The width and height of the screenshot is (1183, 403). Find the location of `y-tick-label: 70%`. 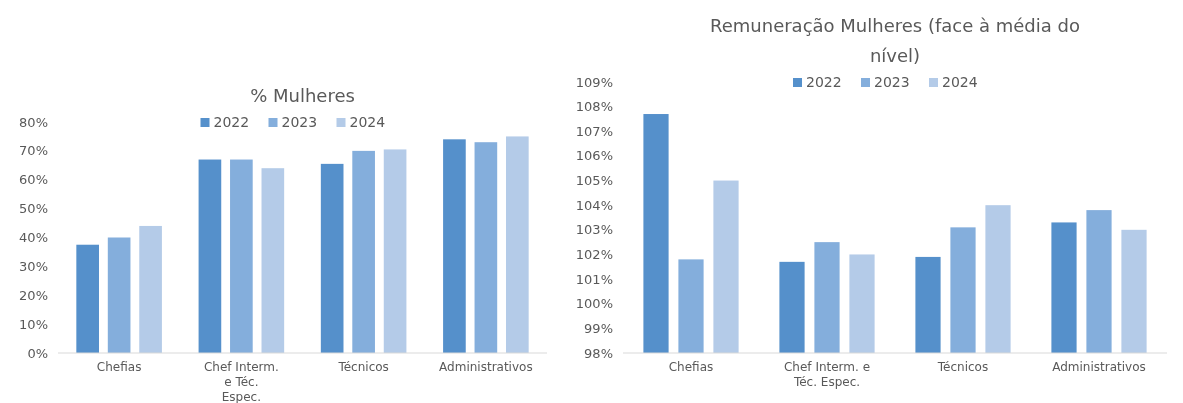

y-tick-label: 70% is located at coordinates (33, 151).